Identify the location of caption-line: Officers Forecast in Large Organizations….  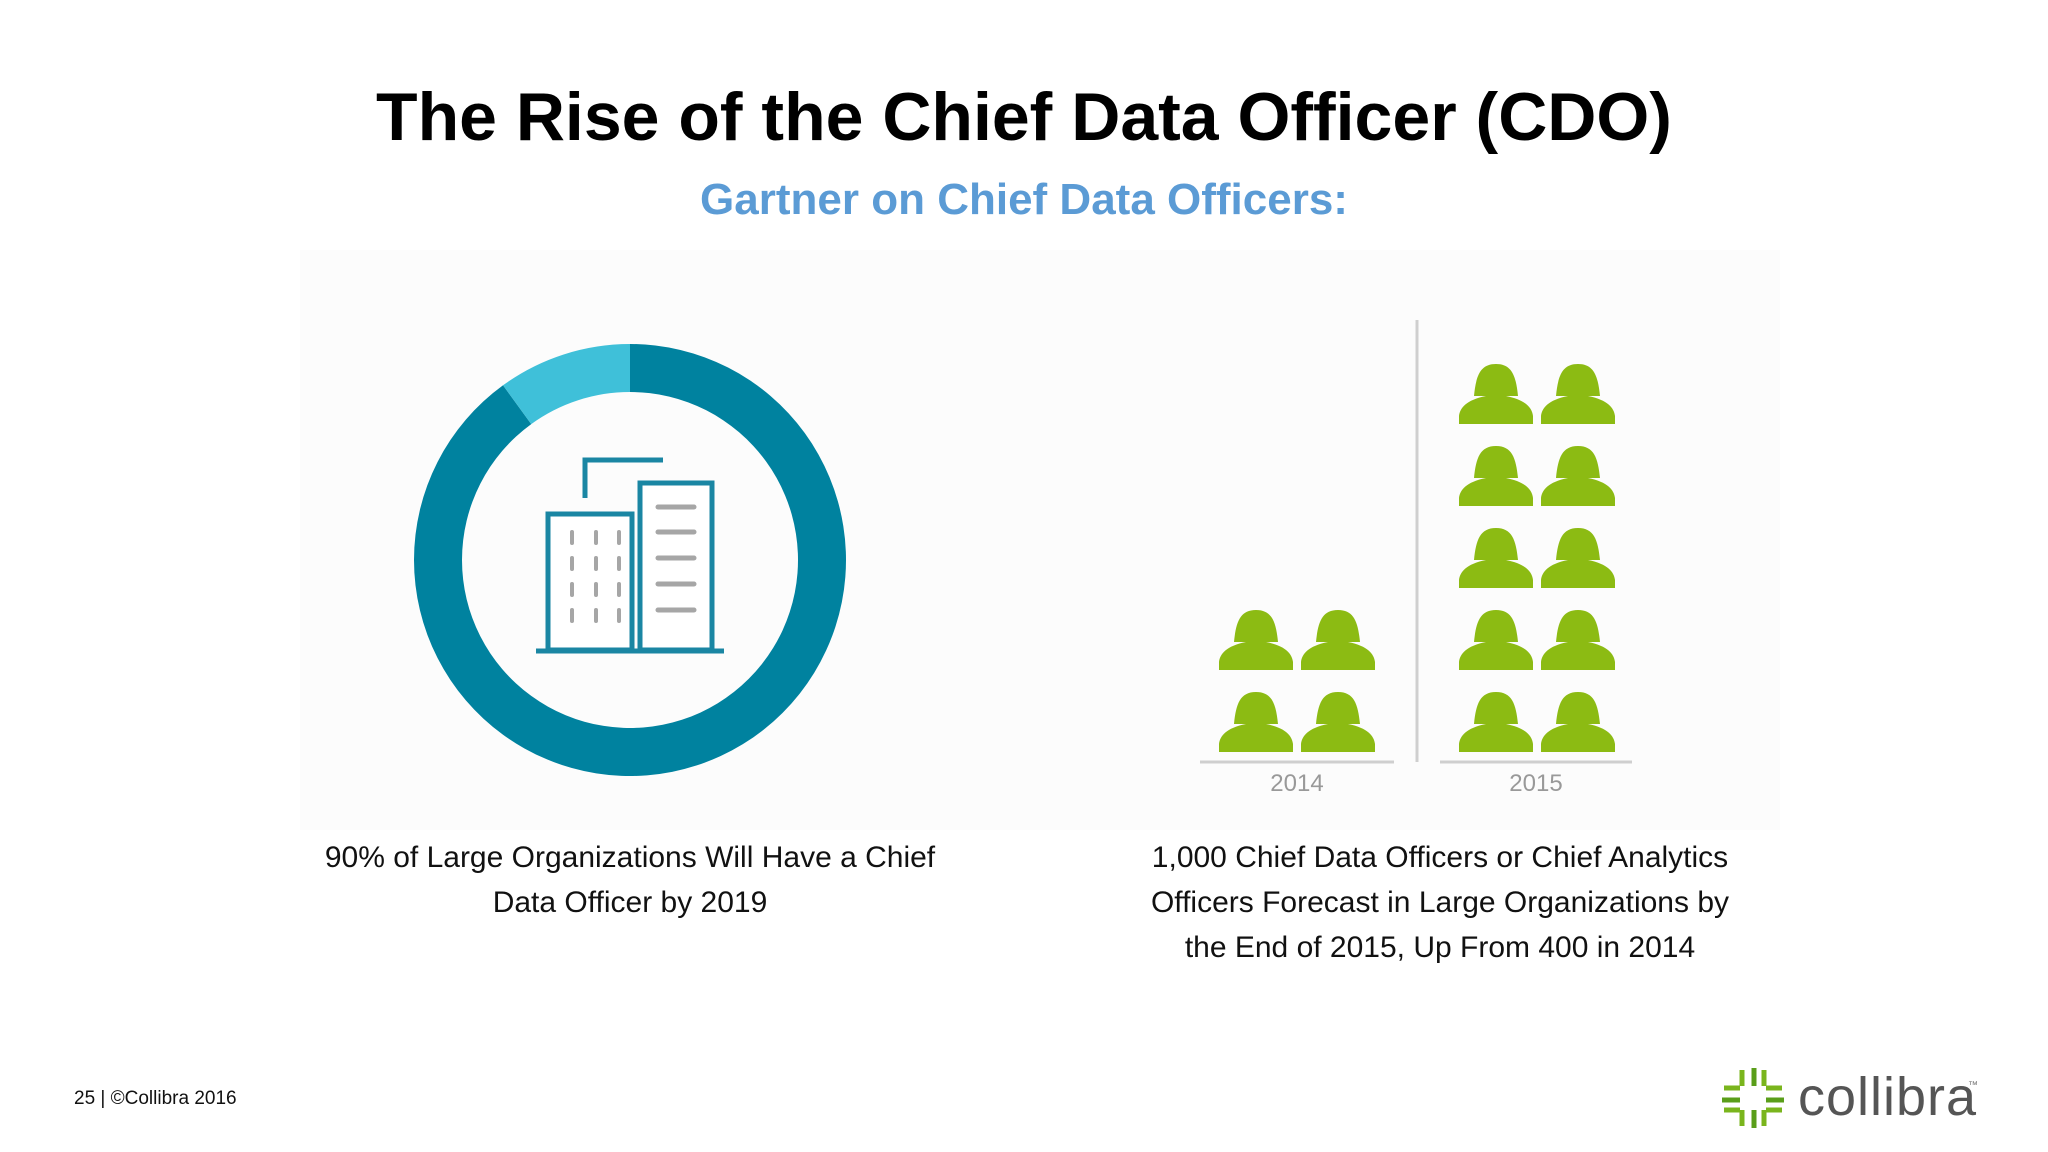
(1440, 902).